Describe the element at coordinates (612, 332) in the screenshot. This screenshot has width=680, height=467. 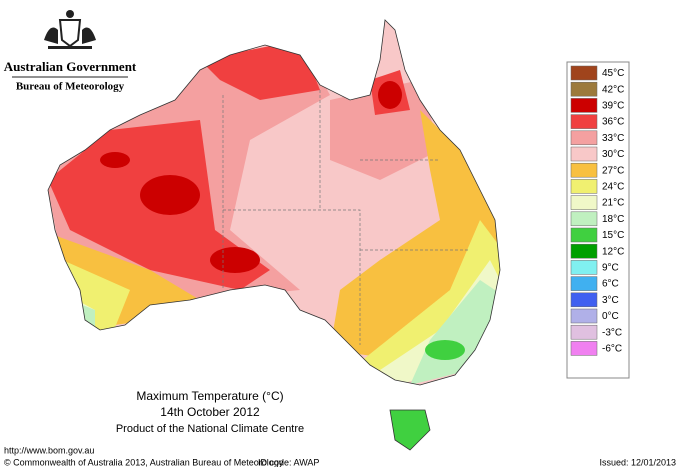
I see `legend-label: -3°C` at that location.